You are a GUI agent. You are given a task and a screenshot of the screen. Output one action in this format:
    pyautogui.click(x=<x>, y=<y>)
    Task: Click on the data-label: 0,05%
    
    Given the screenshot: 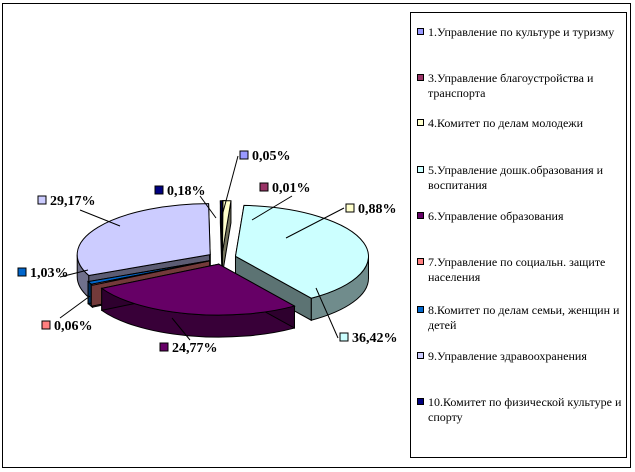 What is the action you would take?
    pyautogui.click(x=271, y=156)
    